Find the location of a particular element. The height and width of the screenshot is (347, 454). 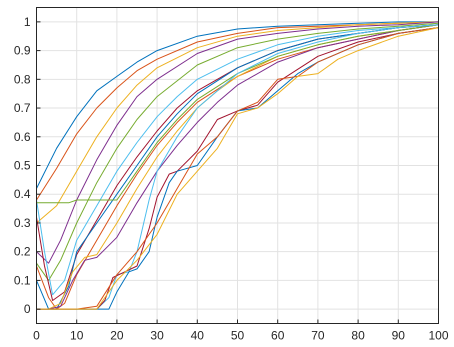

y-tick-label: 0.7 is located at coordinates (22, 108).